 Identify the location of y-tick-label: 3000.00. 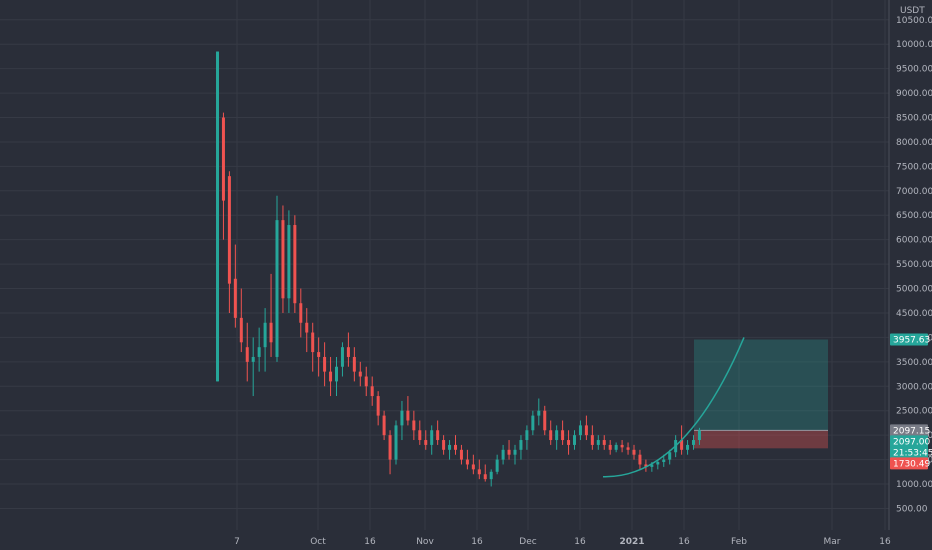
(914, 387).